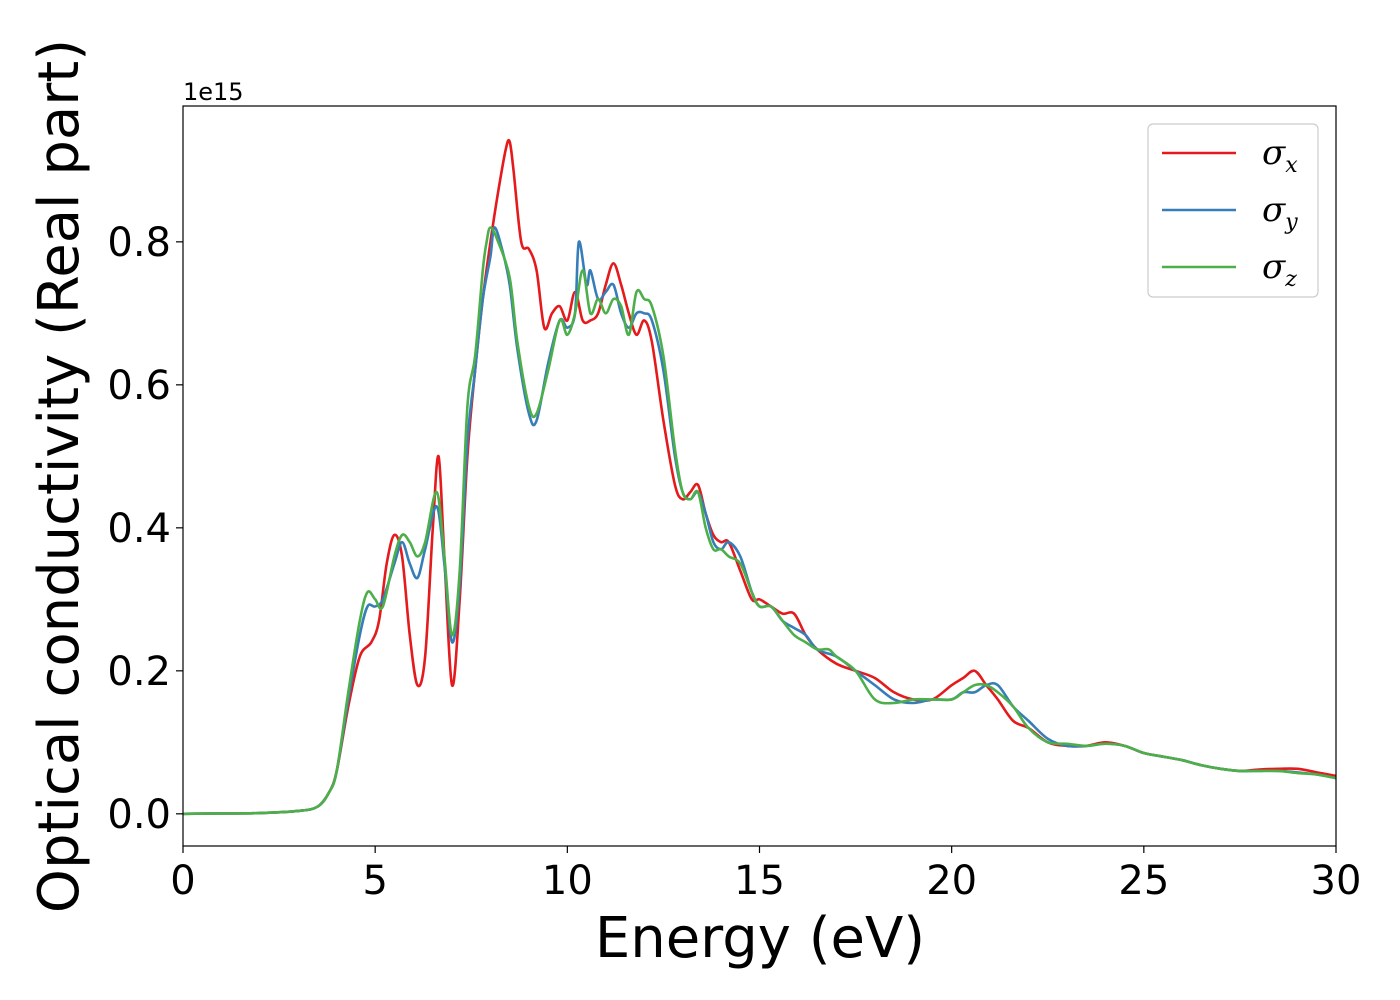  What do you see at coordinates (139, 386) in the screenshot?
I see `y-tick-label: 0.6` at bounding box center [139, 386].